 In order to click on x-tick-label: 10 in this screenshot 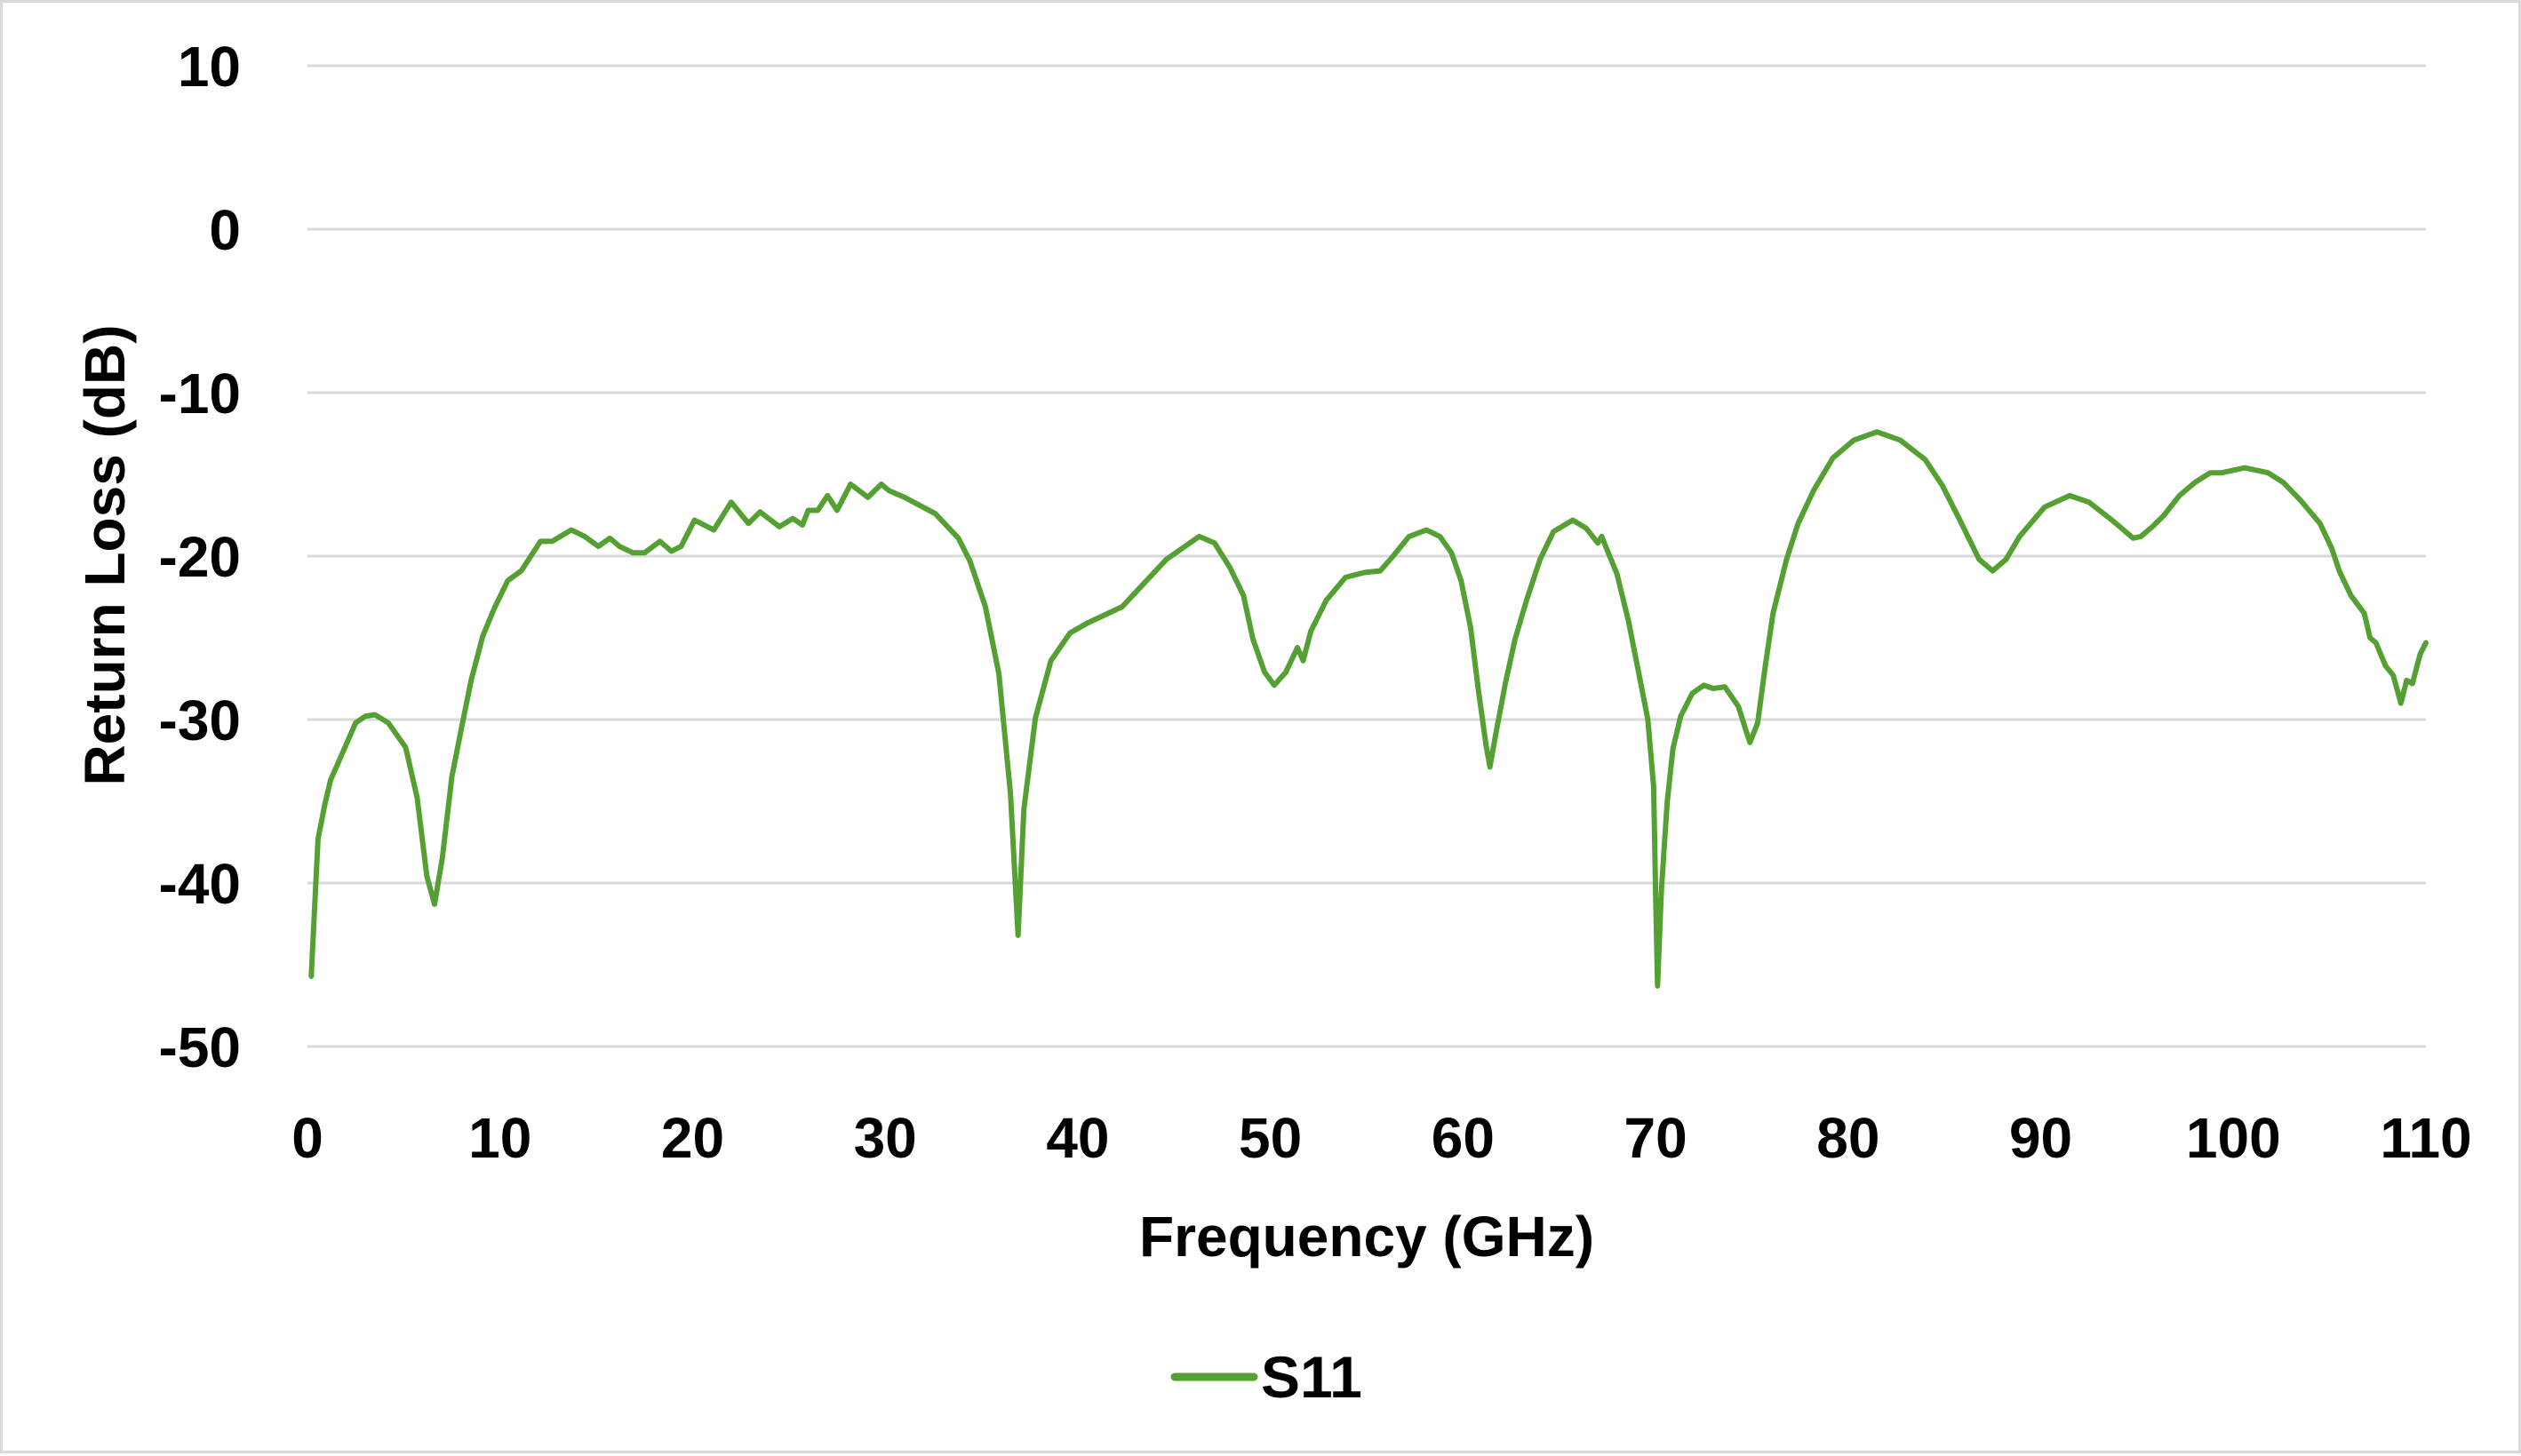, I will do `click(499, 1138)`.